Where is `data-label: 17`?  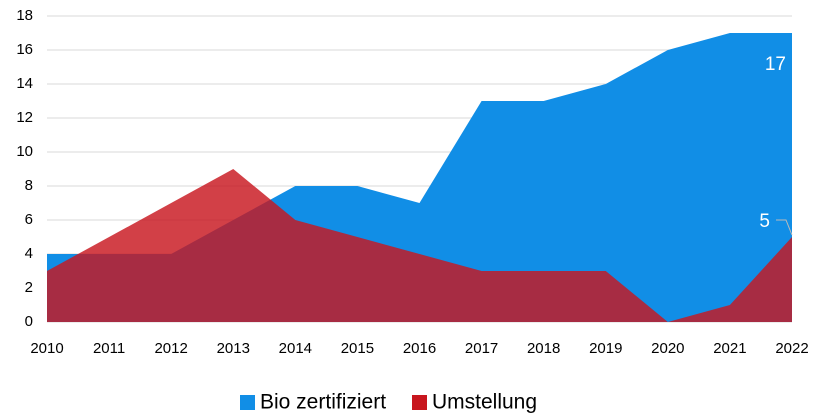 data-label: 17 is located at coordinates (775, 64).